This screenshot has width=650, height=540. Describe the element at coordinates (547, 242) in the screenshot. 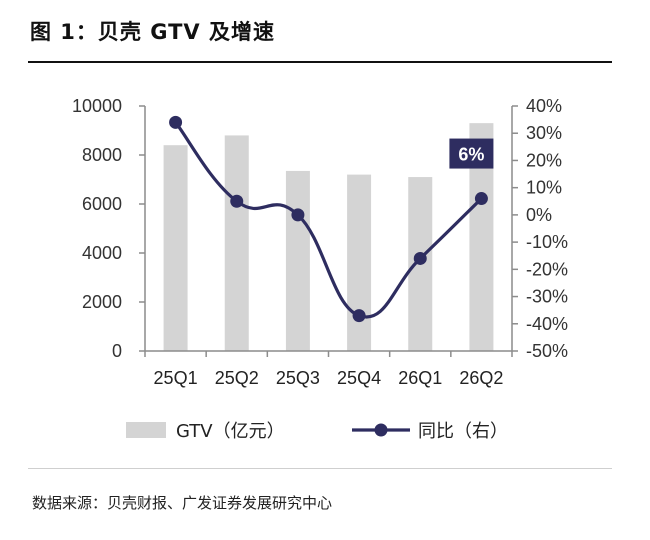

I see `right-tick-label: -10%` at that location.